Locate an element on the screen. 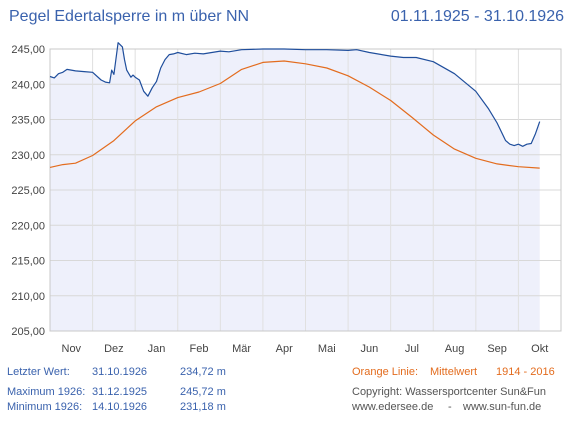 The width and height of the screenshot is (580, 430). x-tick-label: Sep is located at coordinates (497, 349).